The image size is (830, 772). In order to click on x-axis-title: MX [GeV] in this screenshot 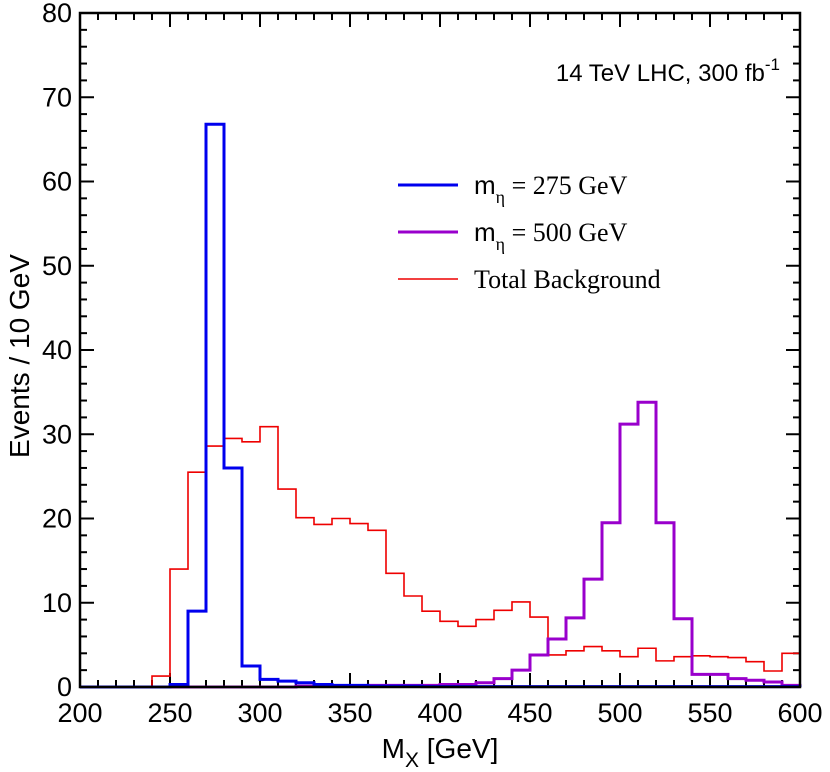, I will do `click(440, 752)`.